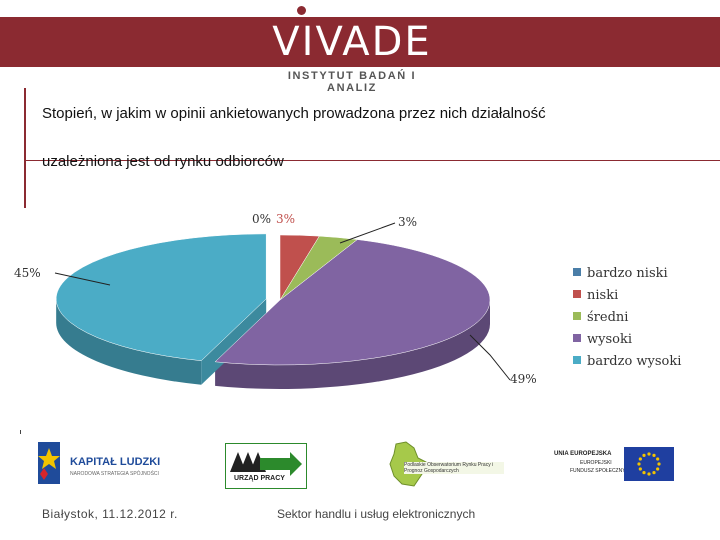 The height and width of the screenshot is (540, 720). Describe the element at coordinates (82, 279) in the screenshot. I see `leader-line-bardzo-wysoki` at that location.